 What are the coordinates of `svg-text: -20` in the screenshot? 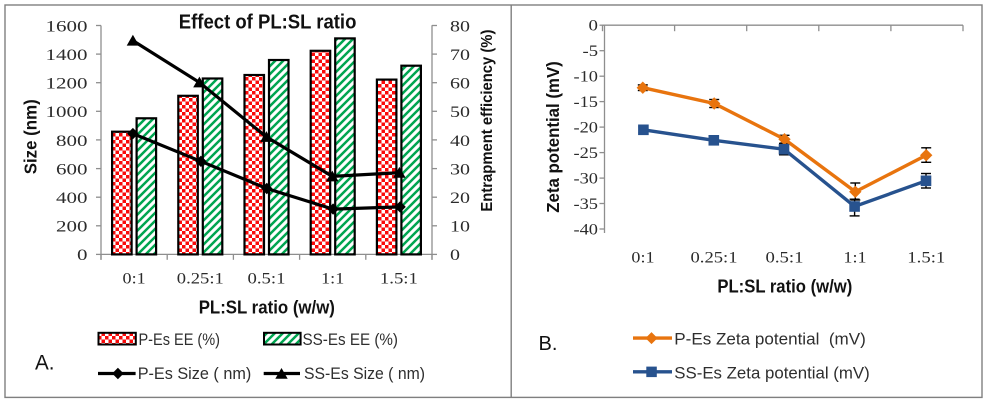 It's located at (586, 127).